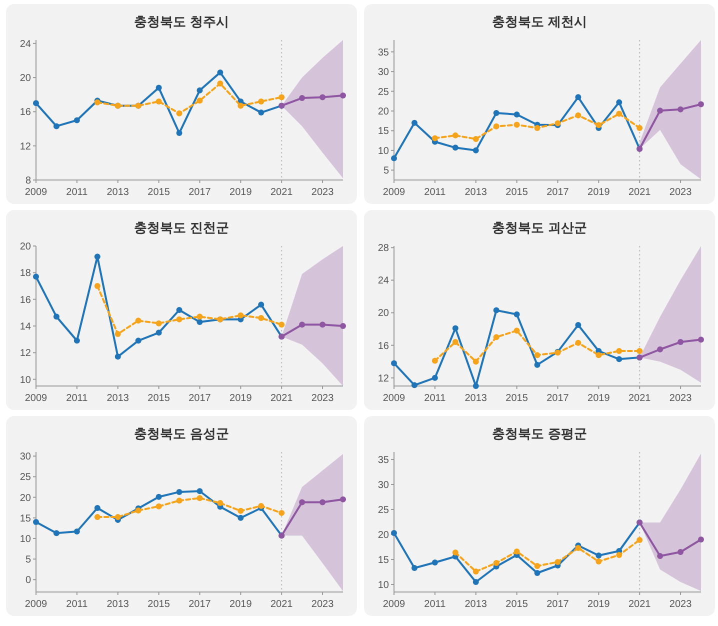 The width and height of the screenshot is (718, 626). Describe the element at coordinates (26, 274) in the screenshot. I see `y-tick-label: 18` at that location.